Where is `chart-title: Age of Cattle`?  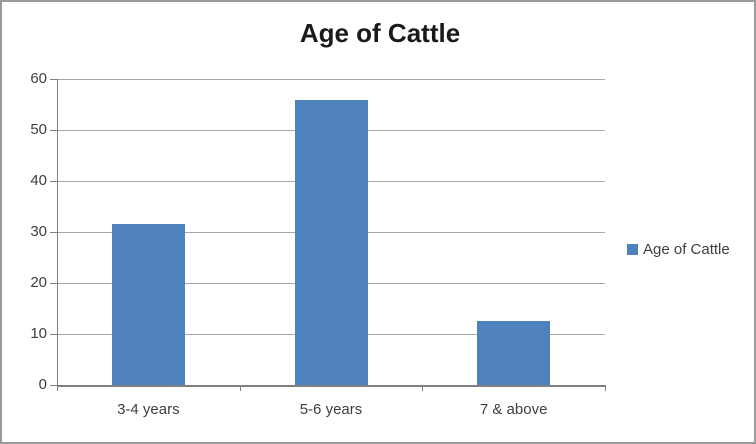 chart-title: Age of Cattle is located at coordinates (380, 33).